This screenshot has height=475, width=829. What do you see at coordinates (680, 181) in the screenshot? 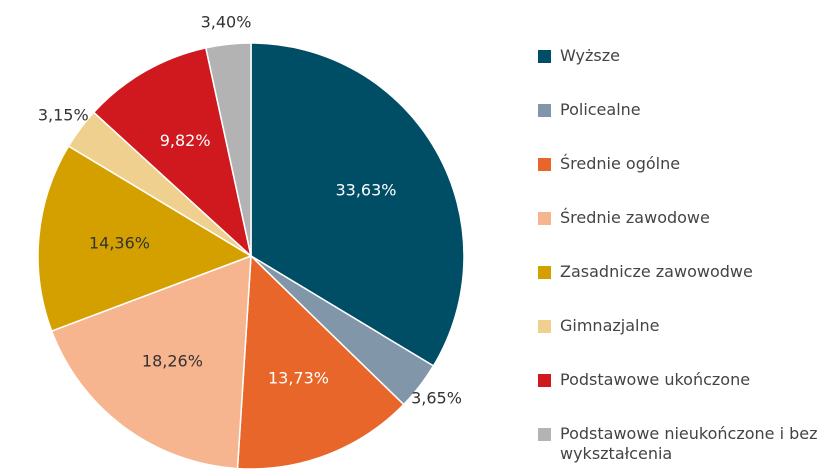
I see `legend-item: Średnie ogólne` at bounding box center [680, 181].